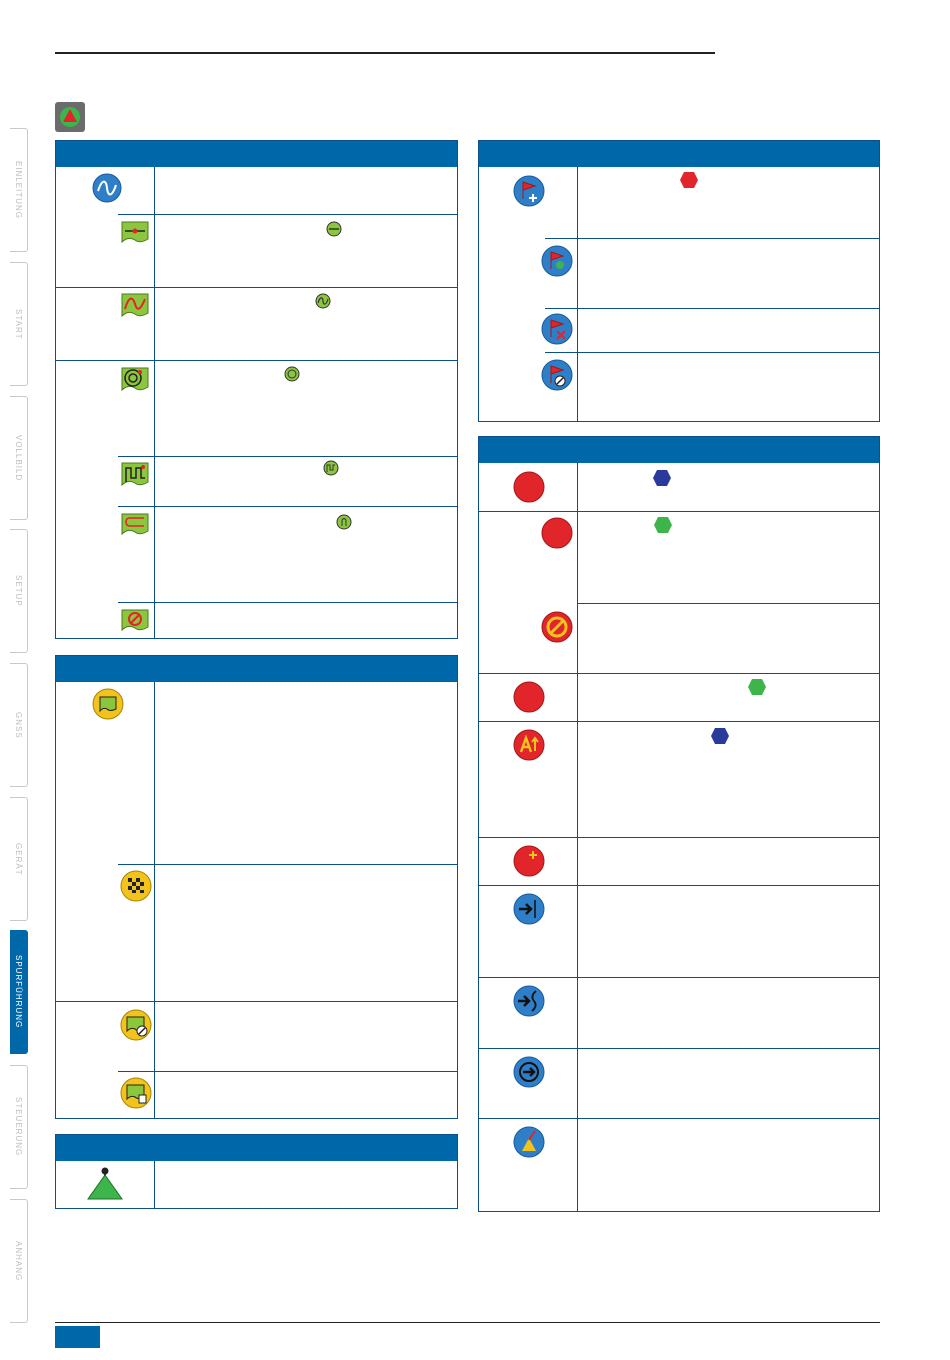  Describe the element at coordinates (334, 229) in the screenshot. I see `straight-ab-small-icon` at that location.